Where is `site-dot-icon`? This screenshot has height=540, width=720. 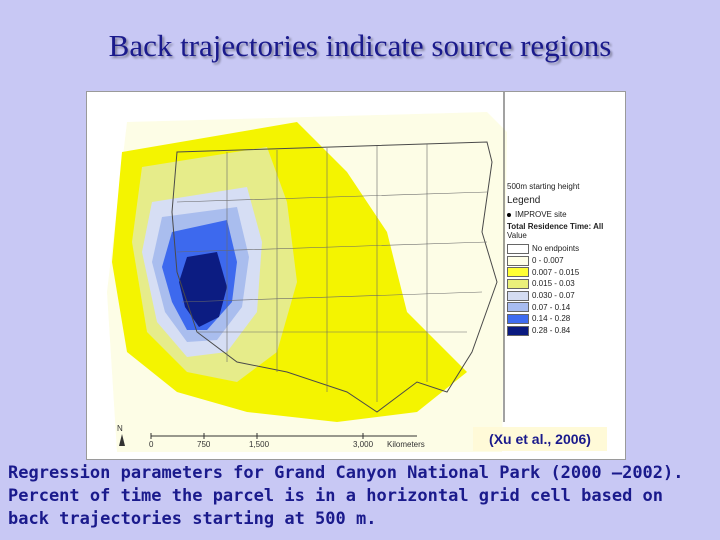 site-dot-icon is located at coordinates (509, 214).